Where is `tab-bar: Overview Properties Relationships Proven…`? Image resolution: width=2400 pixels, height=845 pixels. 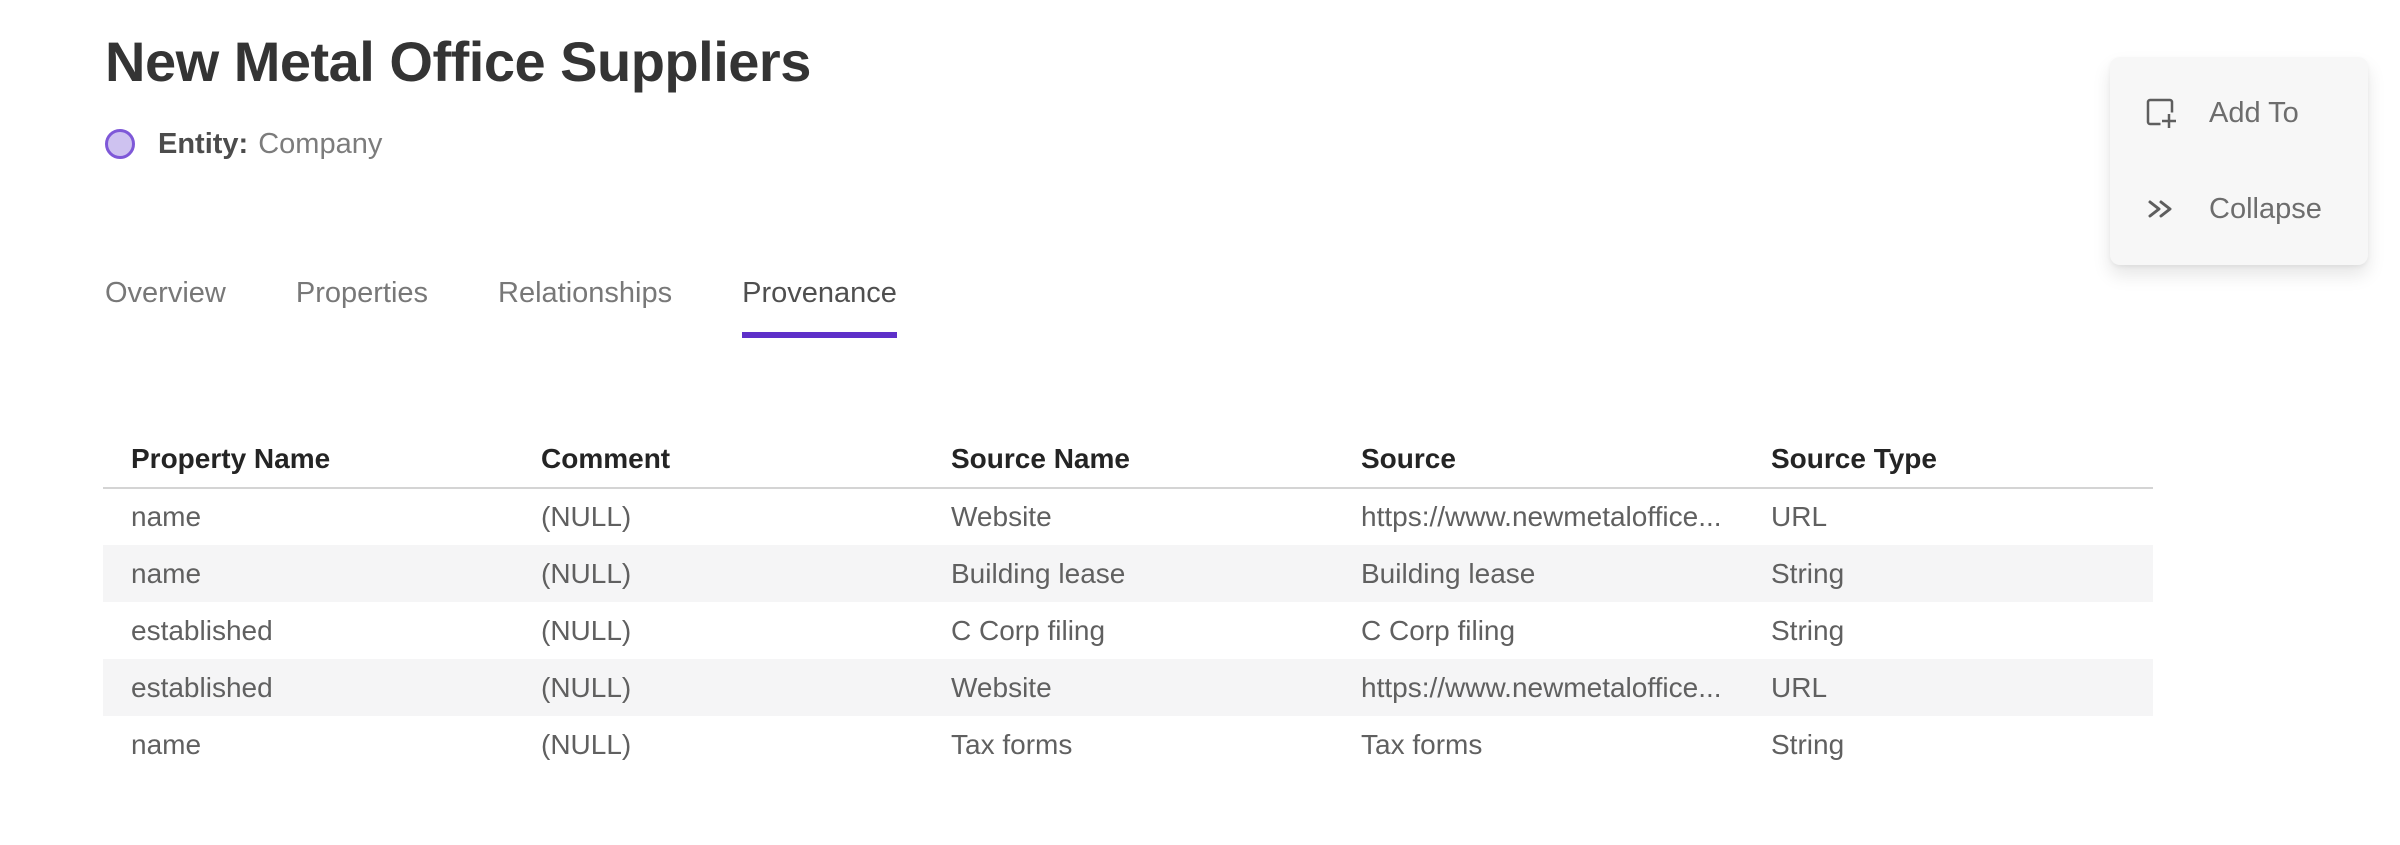 tab-bar: Overview Properties Relationships Proven… is located at coordinates (1252, 307).